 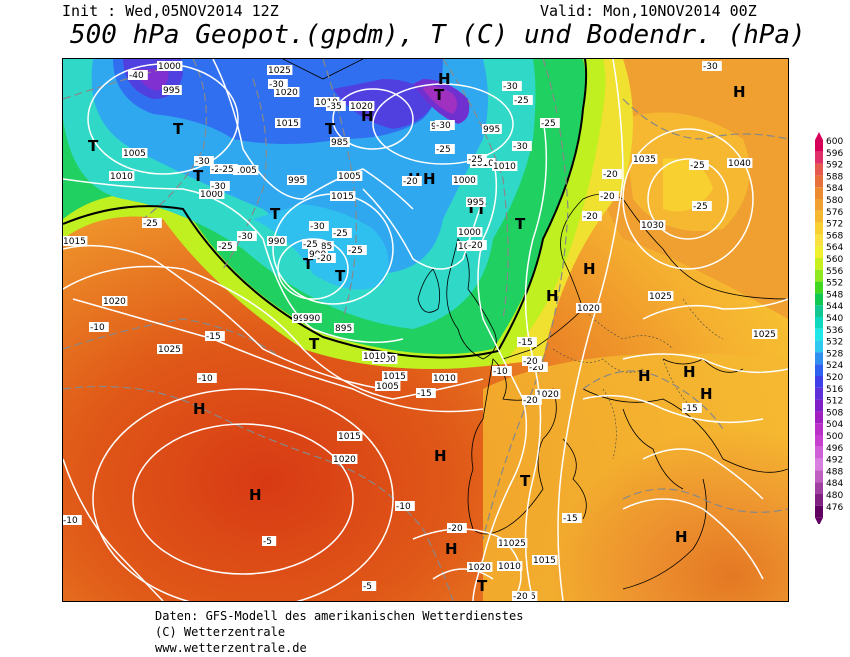 I want to click on legend-value: 584, so click(x=834, y=189).